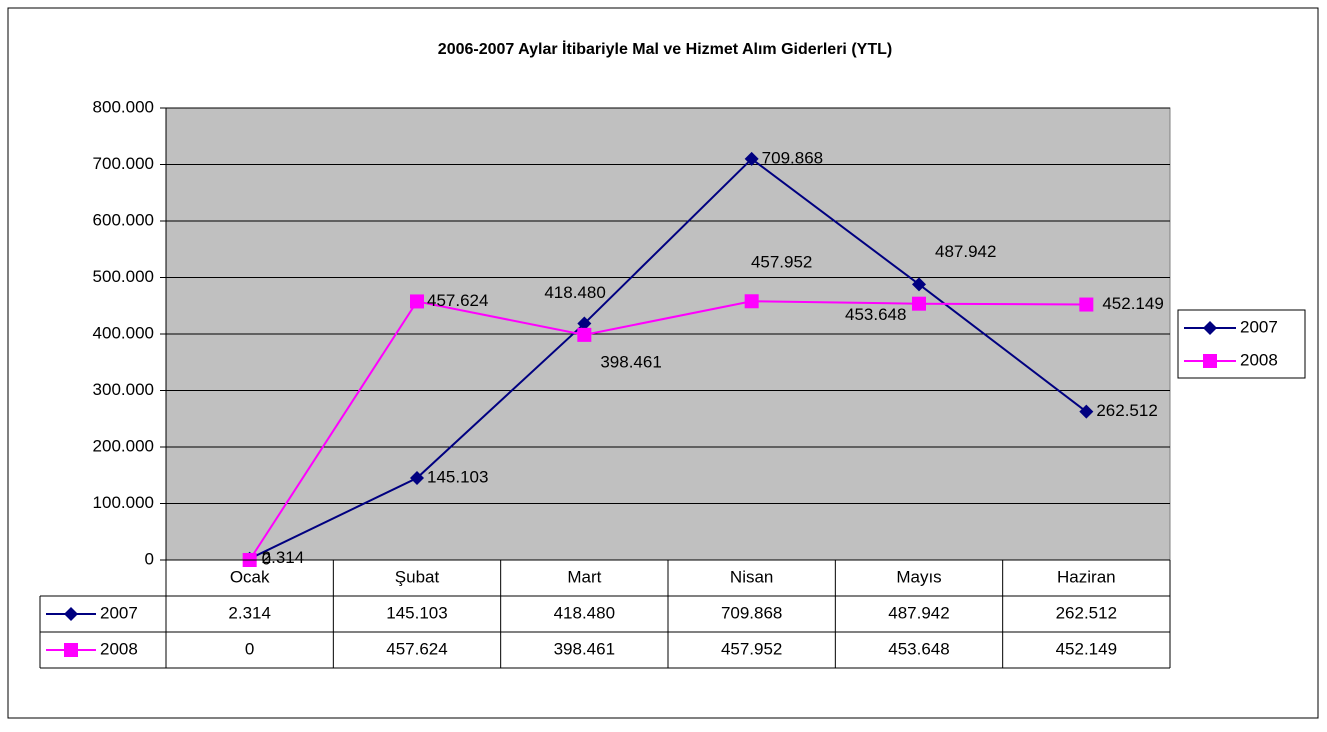 This screenshot has height=732, width=1327. Describe the element at coordinates (751, 576) in the screenshot. I see `x-tick-label: Nisan` at that location.